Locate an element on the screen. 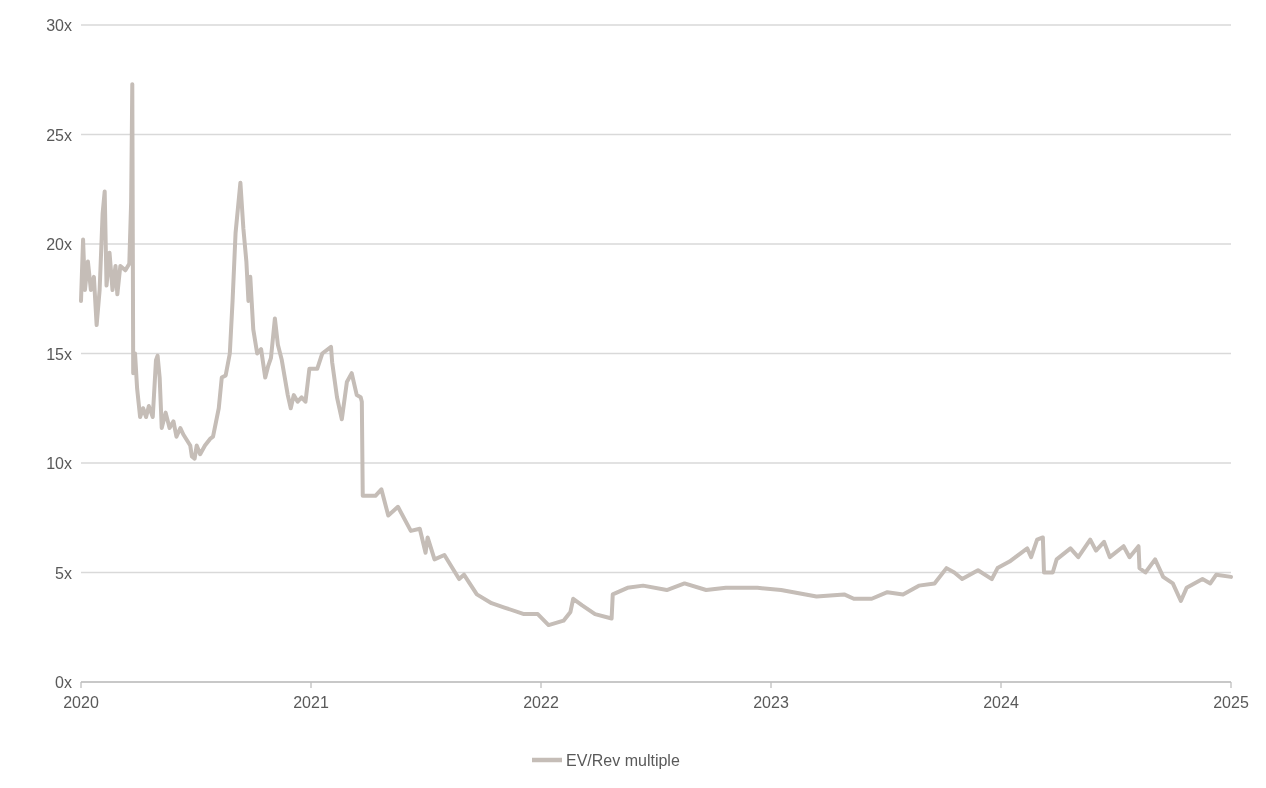 The height and width of the screenshot is (788, 1266). y-tick-label: 10x is located at coordinates (59, 463).